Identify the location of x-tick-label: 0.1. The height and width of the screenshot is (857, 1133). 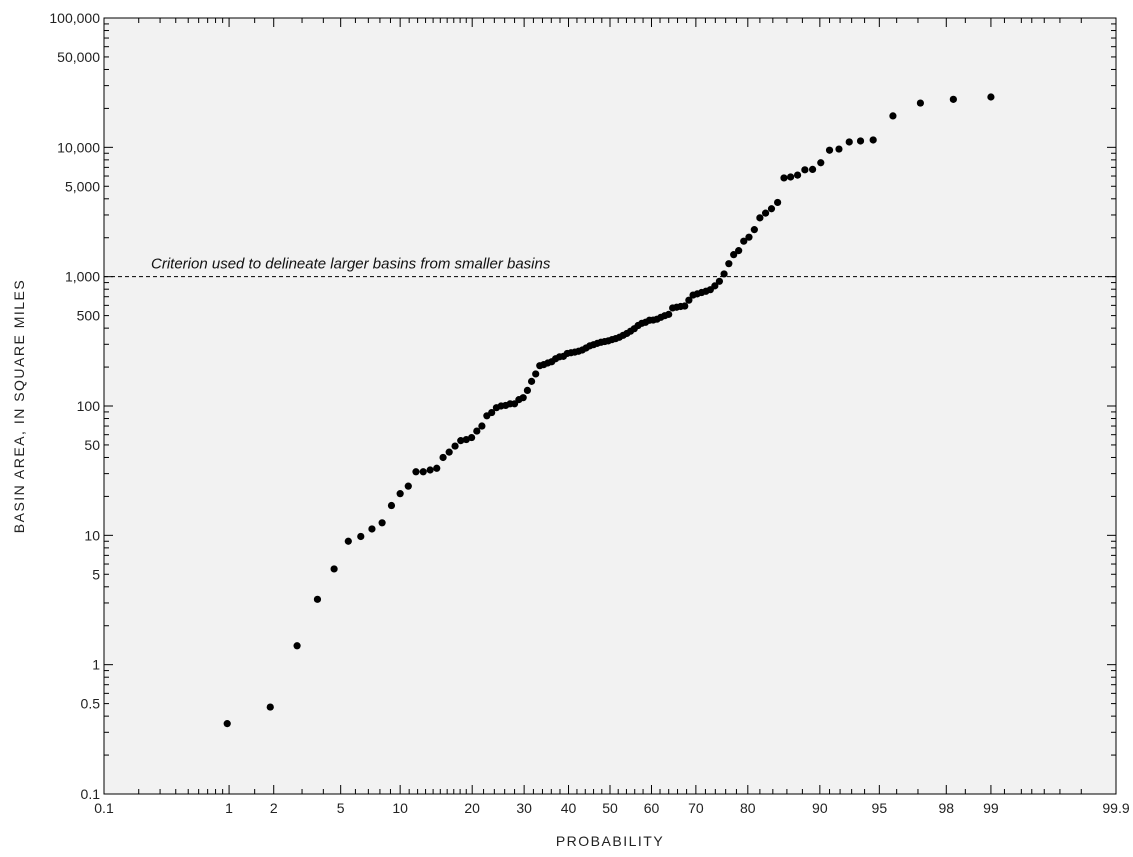
(104, 808).